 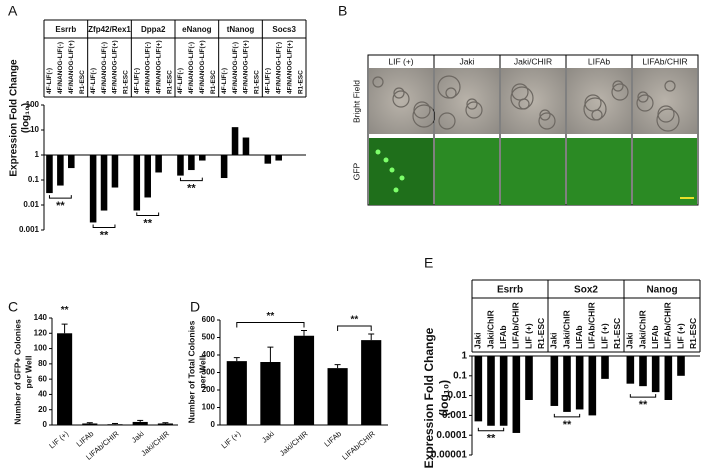 What do you see at coordinates (191, 371) in the screenshot?
I see `y-axis-label: Number of Total Colonies` at bounding box center [191, 371].